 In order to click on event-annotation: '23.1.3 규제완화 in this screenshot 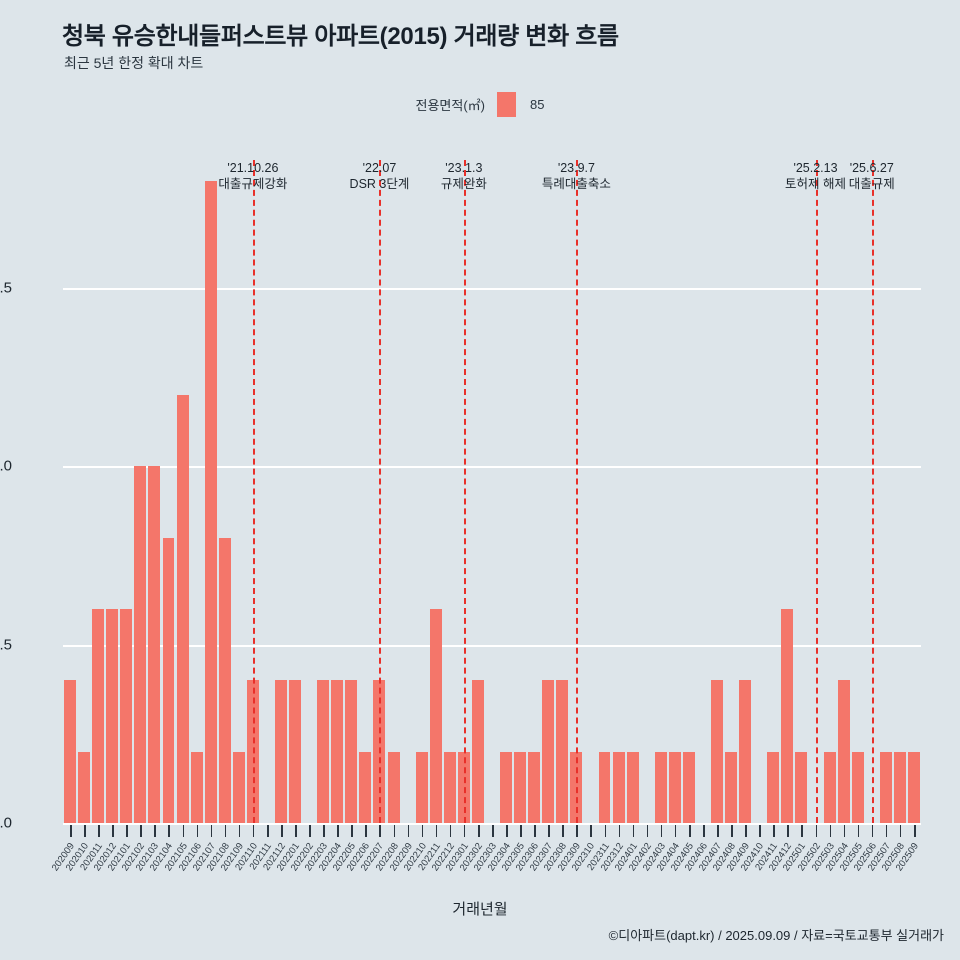, I will do `click(464, 176)`.